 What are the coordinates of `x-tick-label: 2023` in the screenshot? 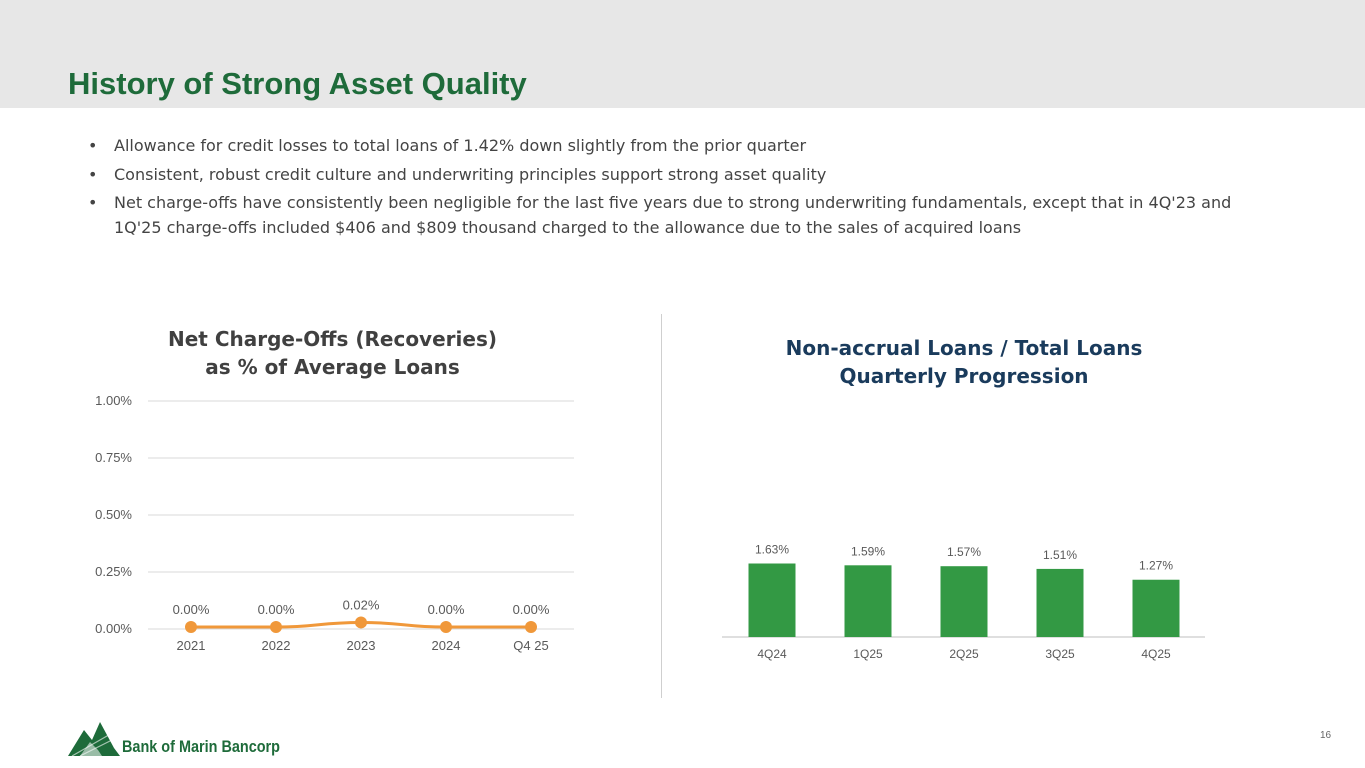 It's located at (361, 645).